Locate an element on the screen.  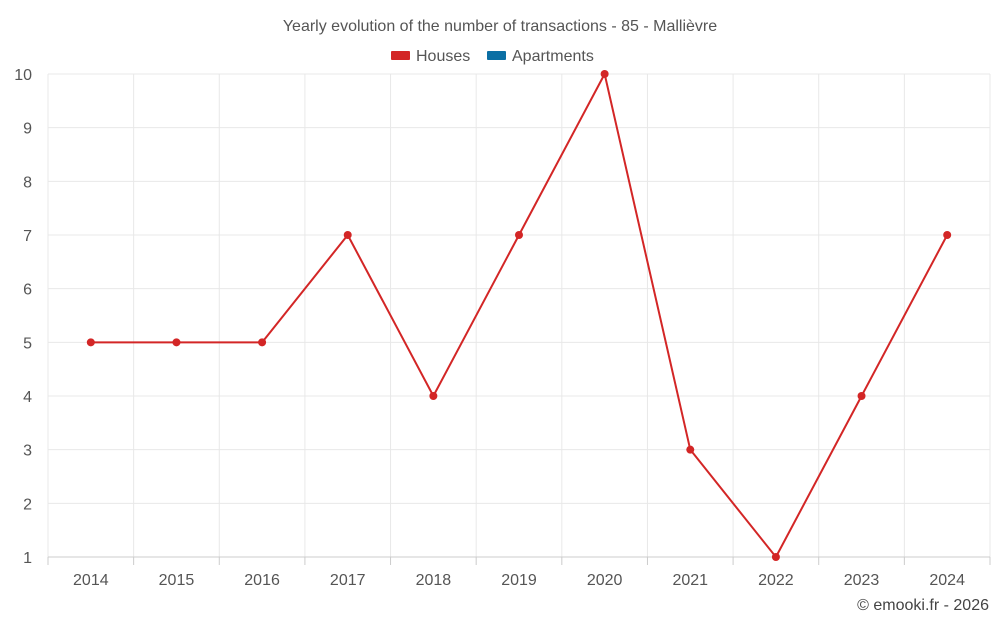
data-point-houses-2021 is located at coordinates (690, 449).